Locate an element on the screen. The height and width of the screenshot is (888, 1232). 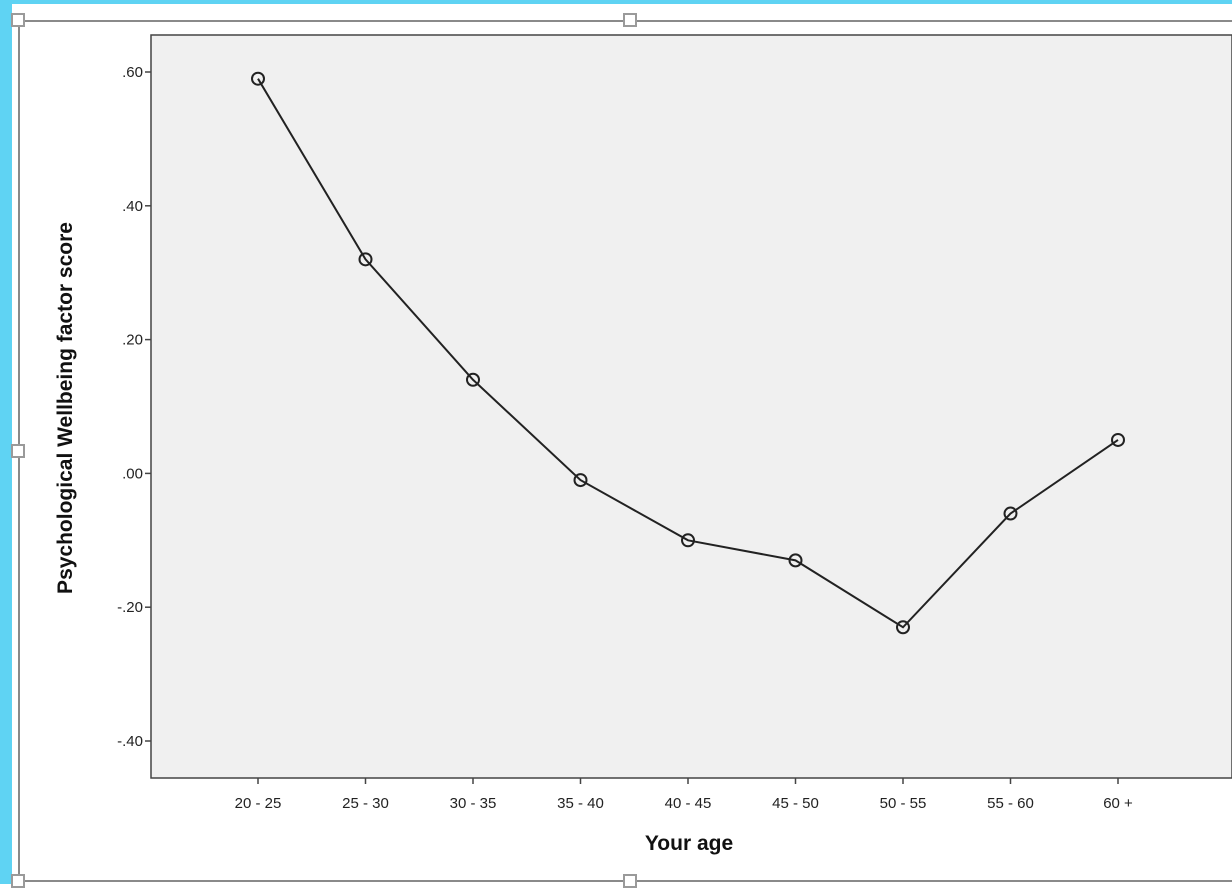
resize-handle-middle-left is located at coordinates (18, 451).